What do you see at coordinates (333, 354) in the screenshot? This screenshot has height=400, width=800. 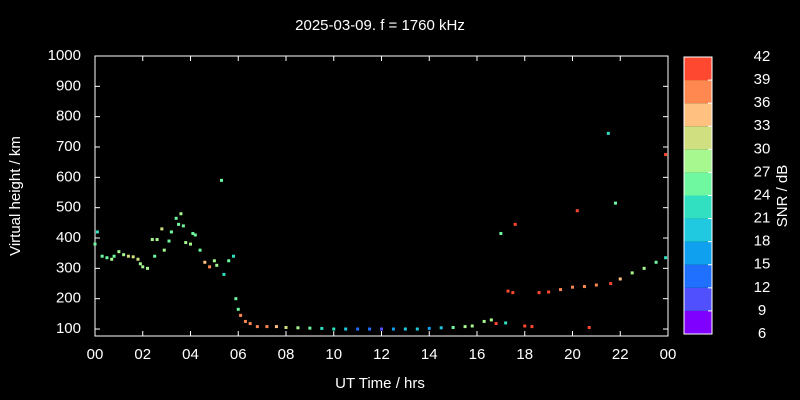 I see `x-tick-label: 10` at bounding box center [333, 354].